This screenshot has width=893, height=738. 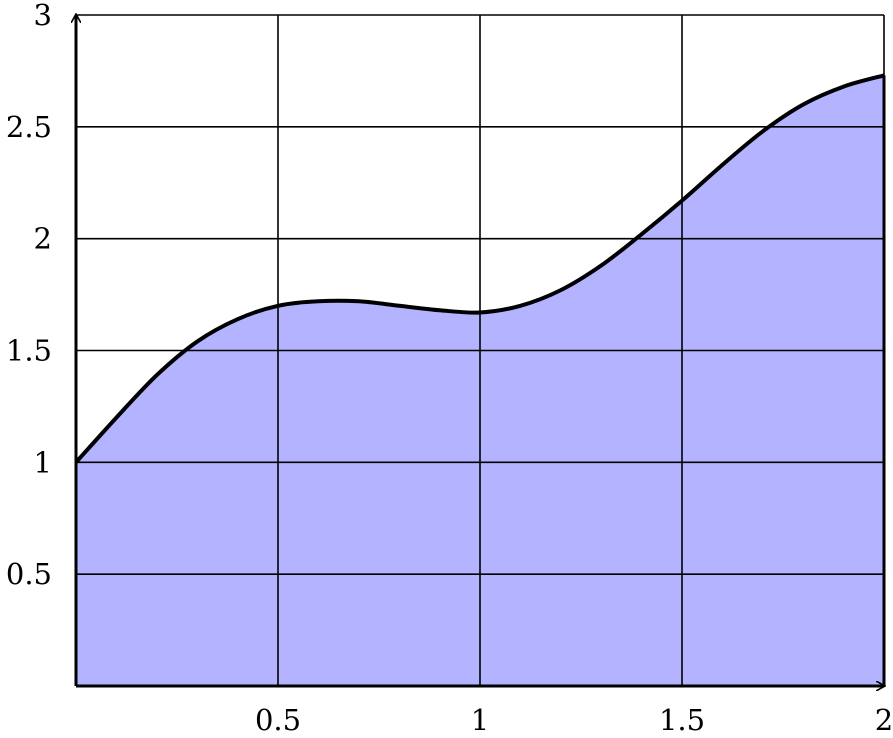 I want to click on y-tick-label: 0.5, so click(x=29, y=574).